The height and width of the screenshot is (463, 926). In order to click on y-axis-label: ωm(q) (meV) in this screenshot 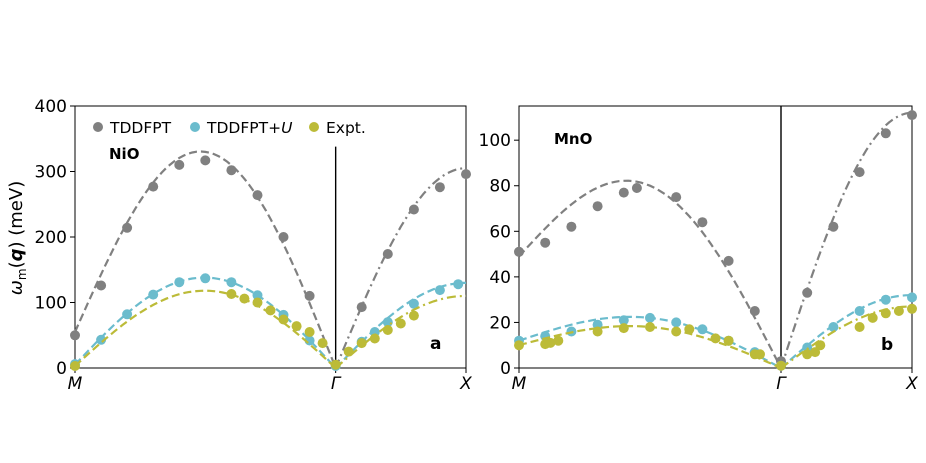, I will do `click(17, 238)`.